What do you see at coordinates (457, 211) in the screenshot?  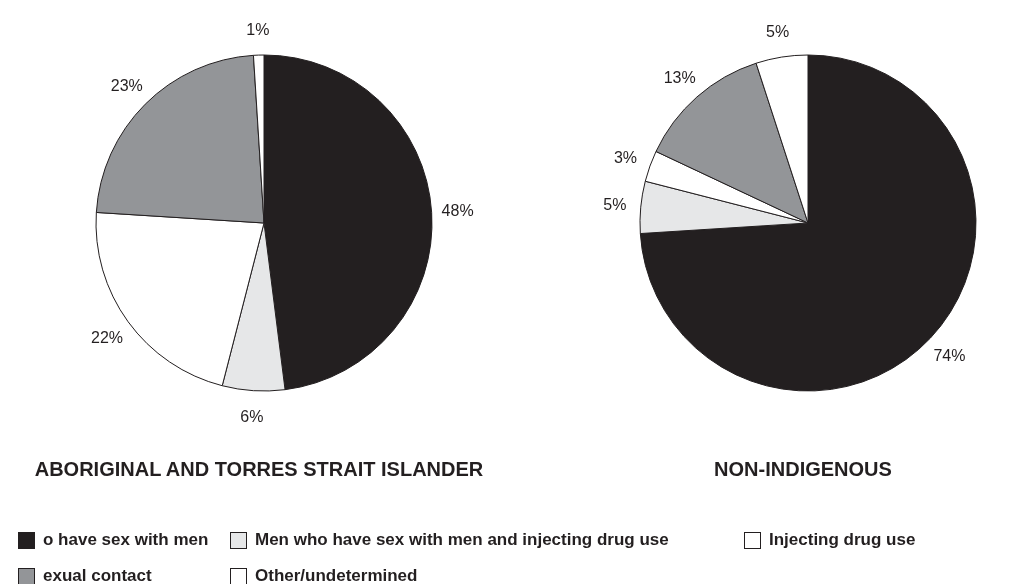 I see `data-label: 48%` at bounding box center [457, 211].